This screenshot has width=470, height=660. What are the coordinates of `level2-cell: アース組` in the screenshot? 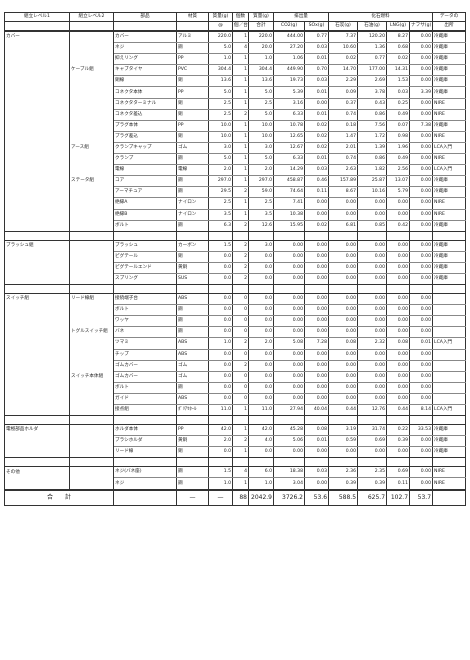 It's located at (91, 148).